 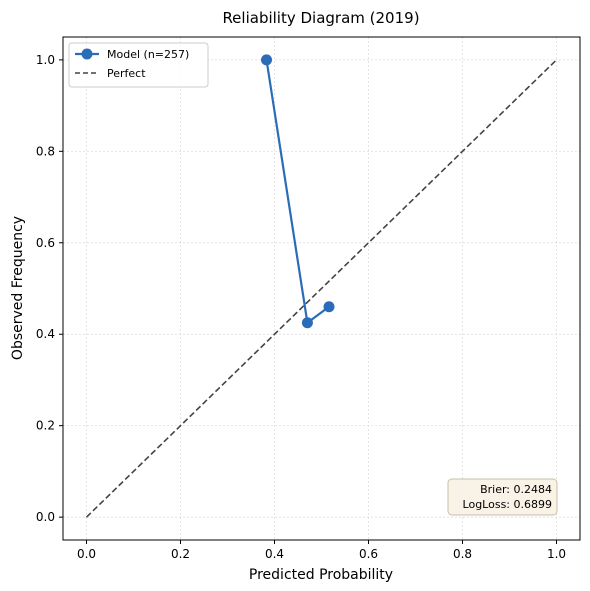 What do you see at coordinates (126, 73) in the screenshot?
I see `legend-perfect-label: Perfect` at bounding box center [126, 73].